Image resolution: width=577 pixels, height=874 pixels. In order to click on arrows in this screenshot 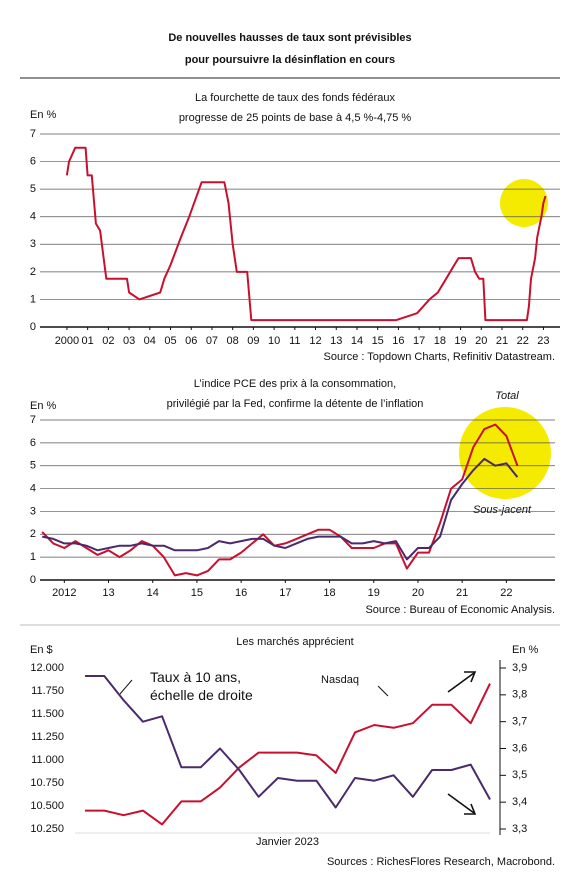, I will do `click(298, 743)`.